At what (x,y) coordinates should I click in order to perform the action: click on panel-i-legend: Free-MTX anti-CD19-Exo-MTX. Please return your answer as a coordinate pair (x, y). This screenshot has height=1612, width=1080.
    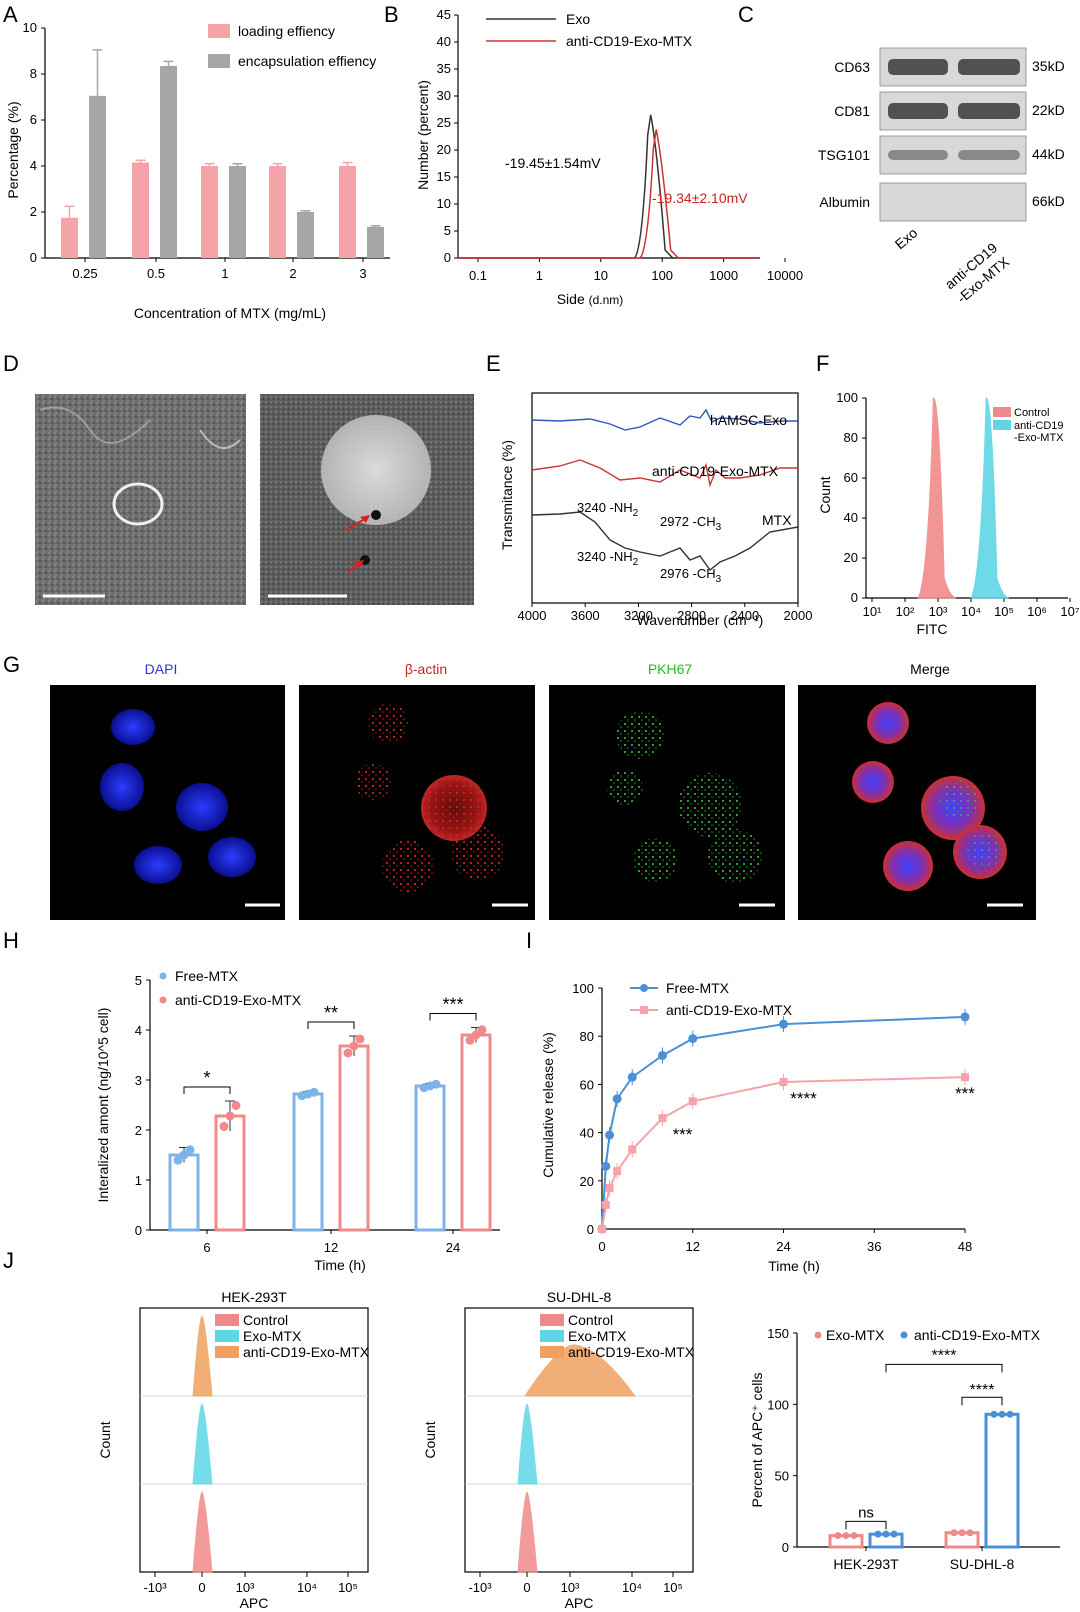
    Looking at the image, I should click on (711, 999).